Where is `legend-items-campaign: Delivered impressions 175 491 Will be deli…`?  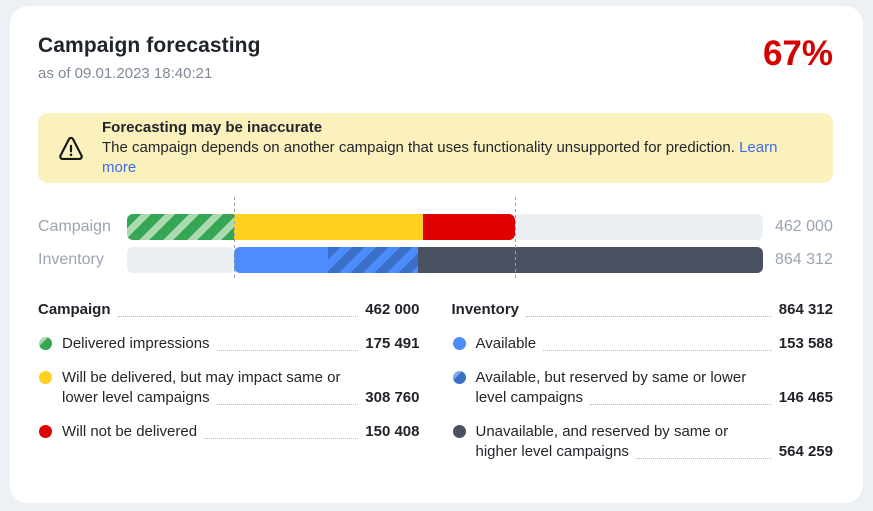
legend-items-campaign: Delivered impressions 175 491 Will be deli… is located at coordinates (229, 388).